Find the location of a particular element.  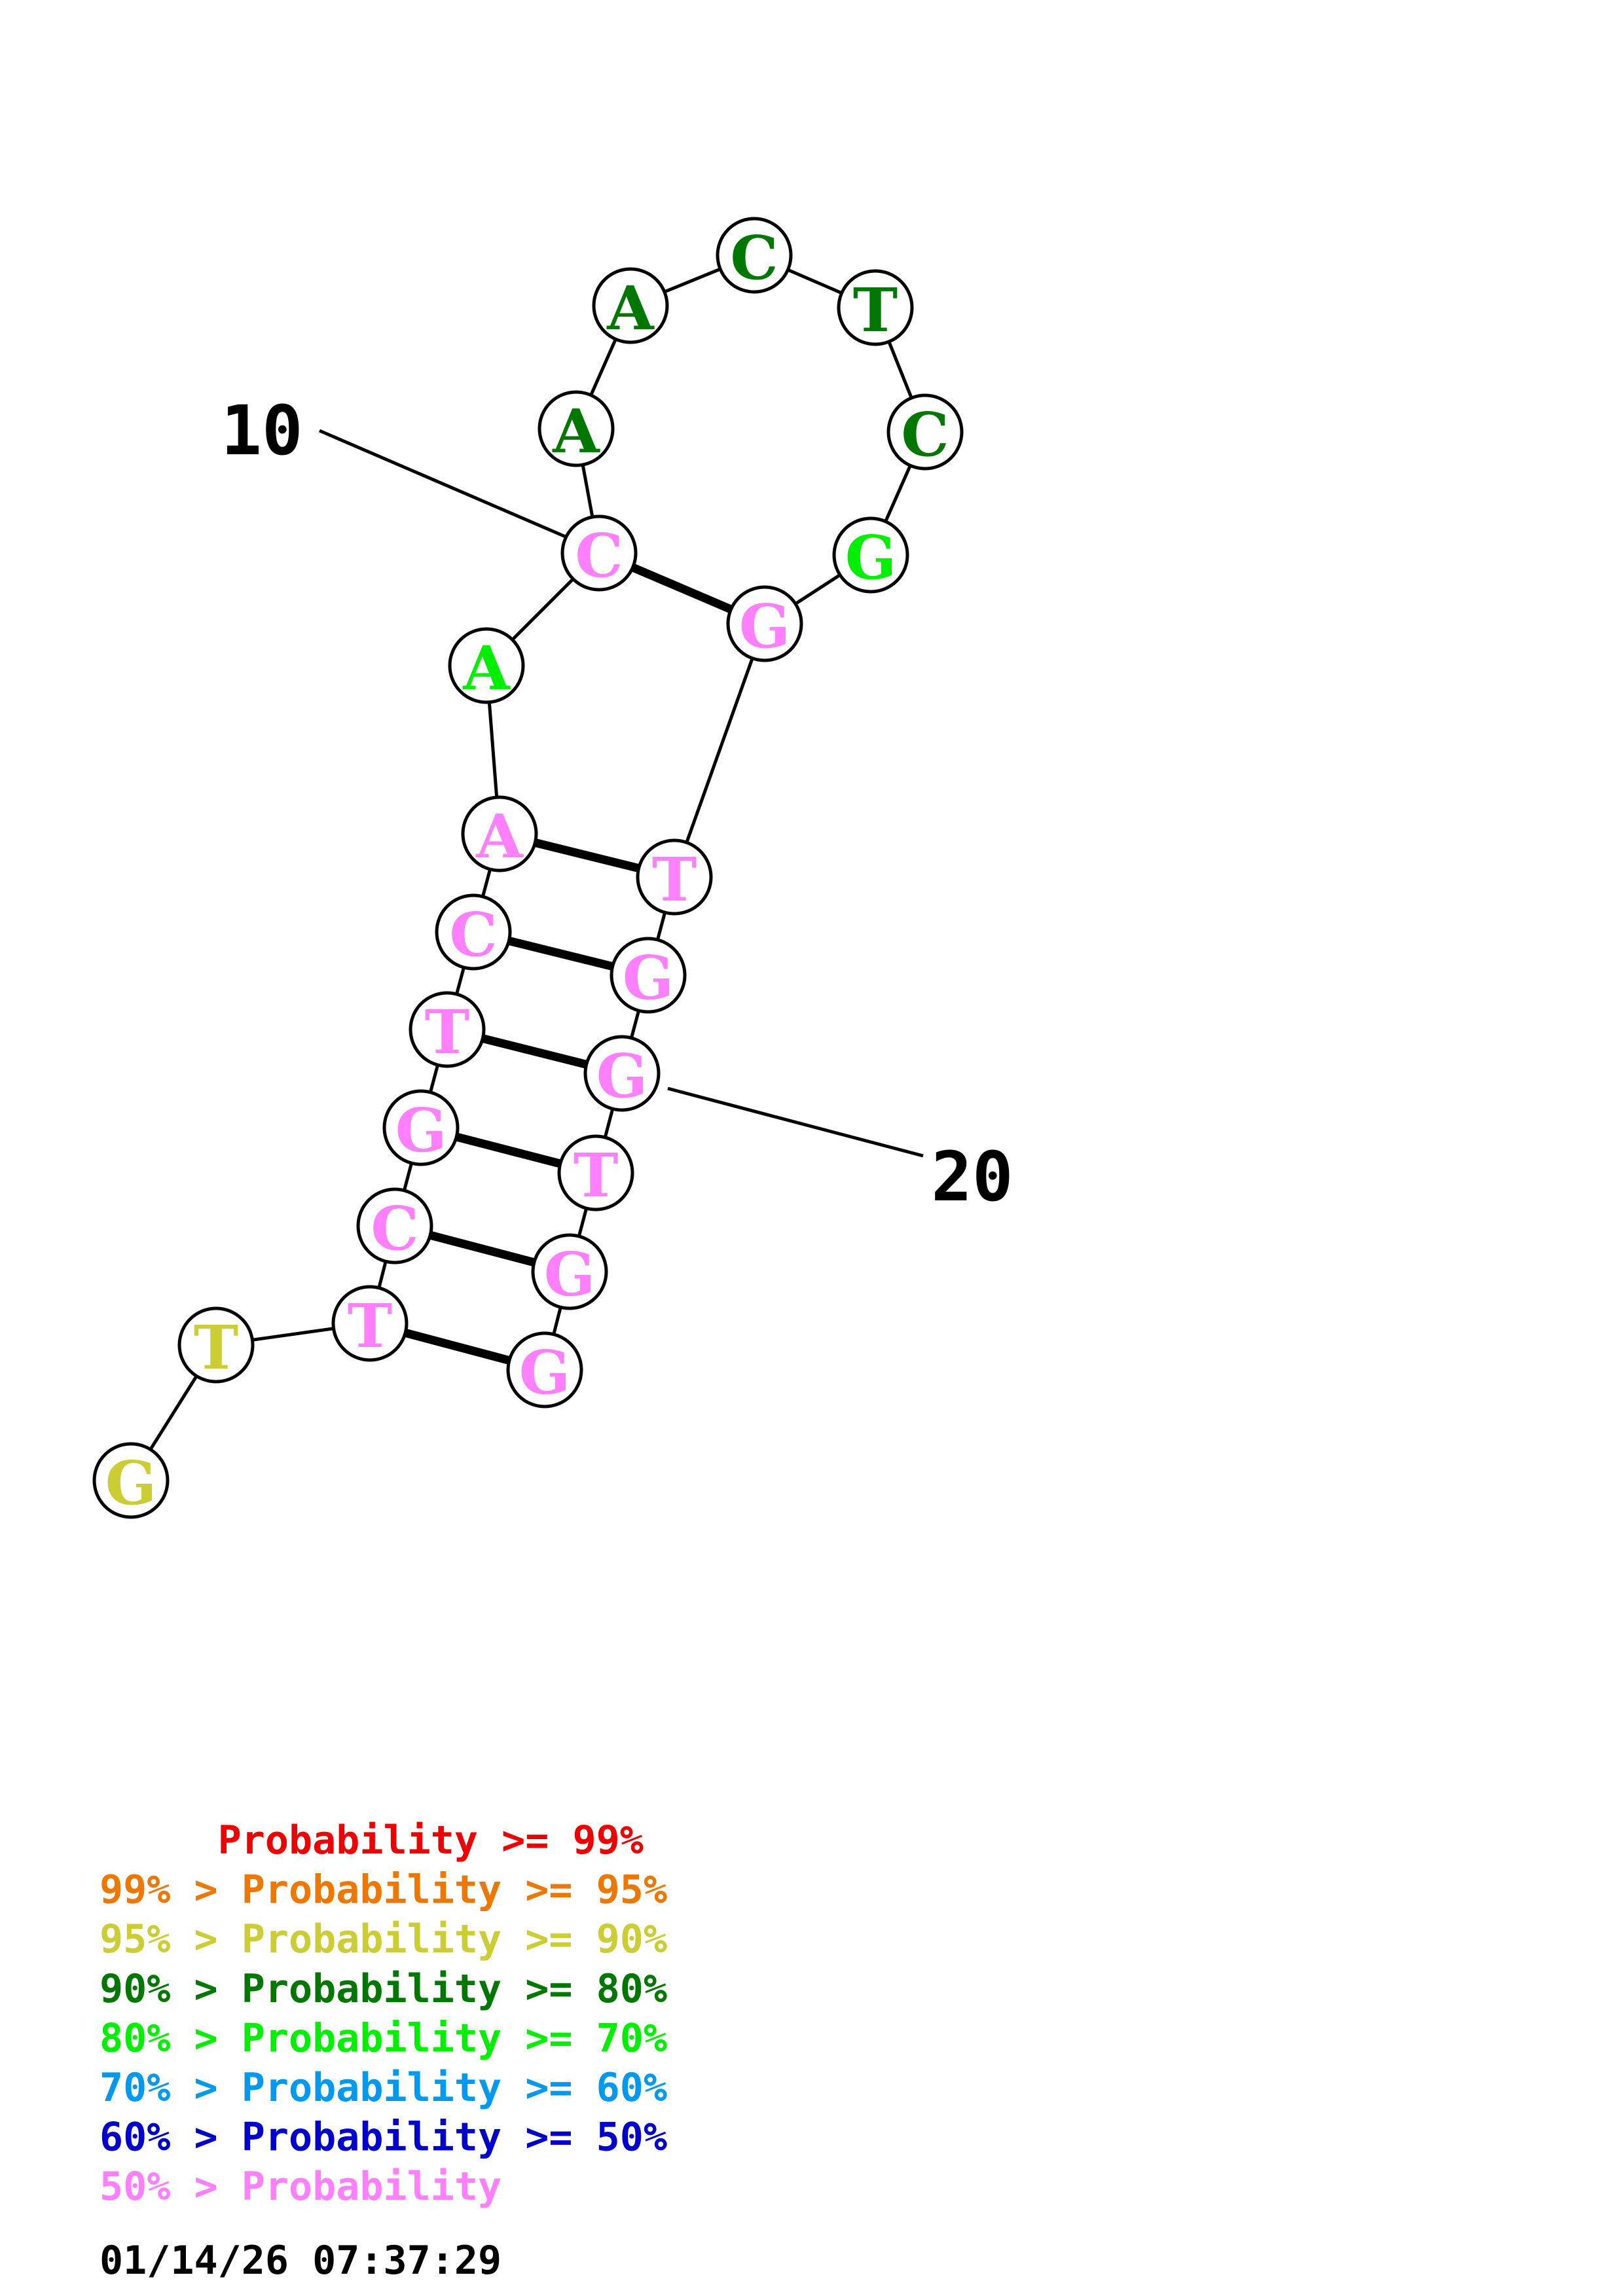

nucleotide-22: G is located at coordinates (569, 1271).